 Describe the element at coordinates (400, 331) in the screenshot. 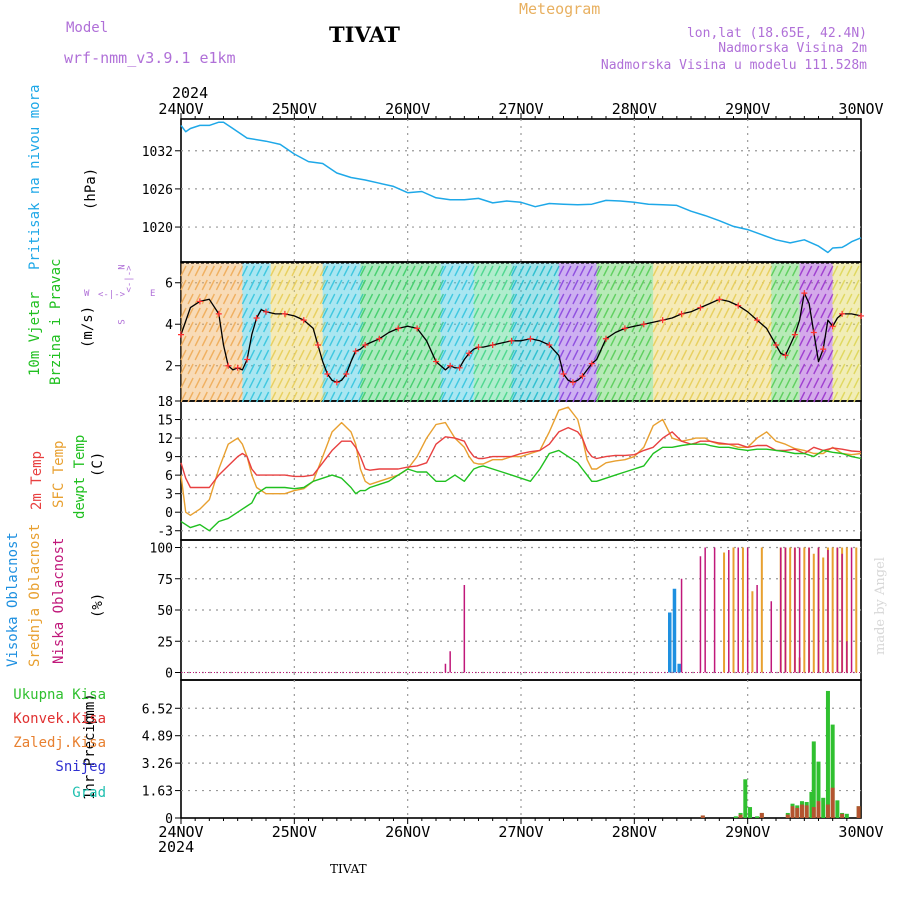

I see `wind-barb-band` at that location.